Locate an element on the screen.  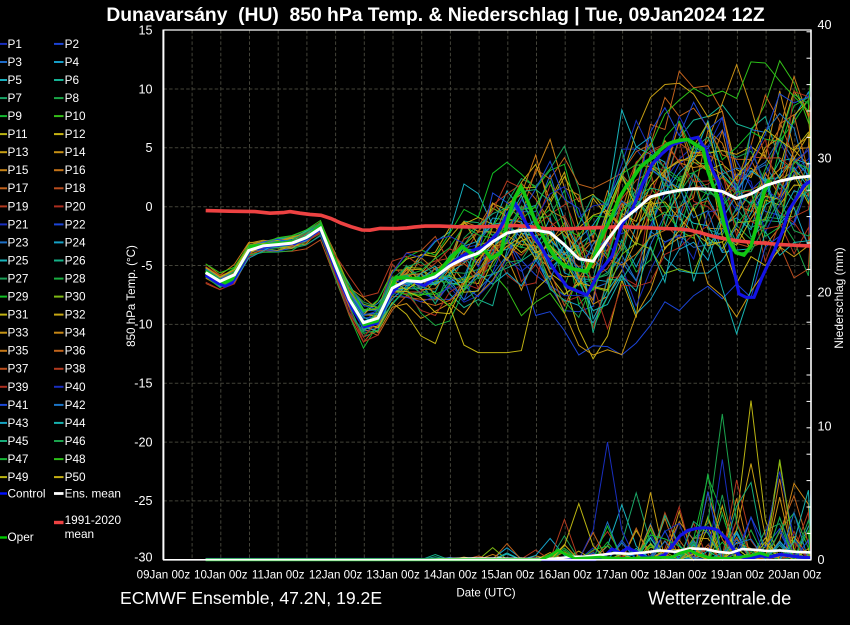
svg-text: P11 is located at coordinates (18, 134).